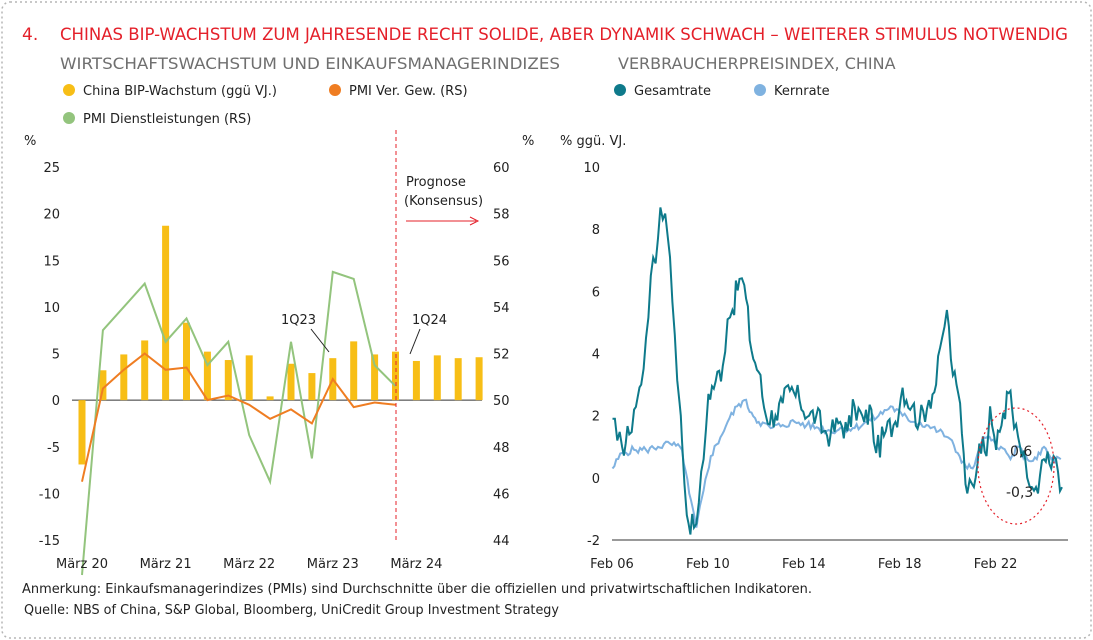  What do you see at coordinates (501, 448) in the screenshot?
I see `right-y-tick-label: 48` at bounding box center [501, 448].